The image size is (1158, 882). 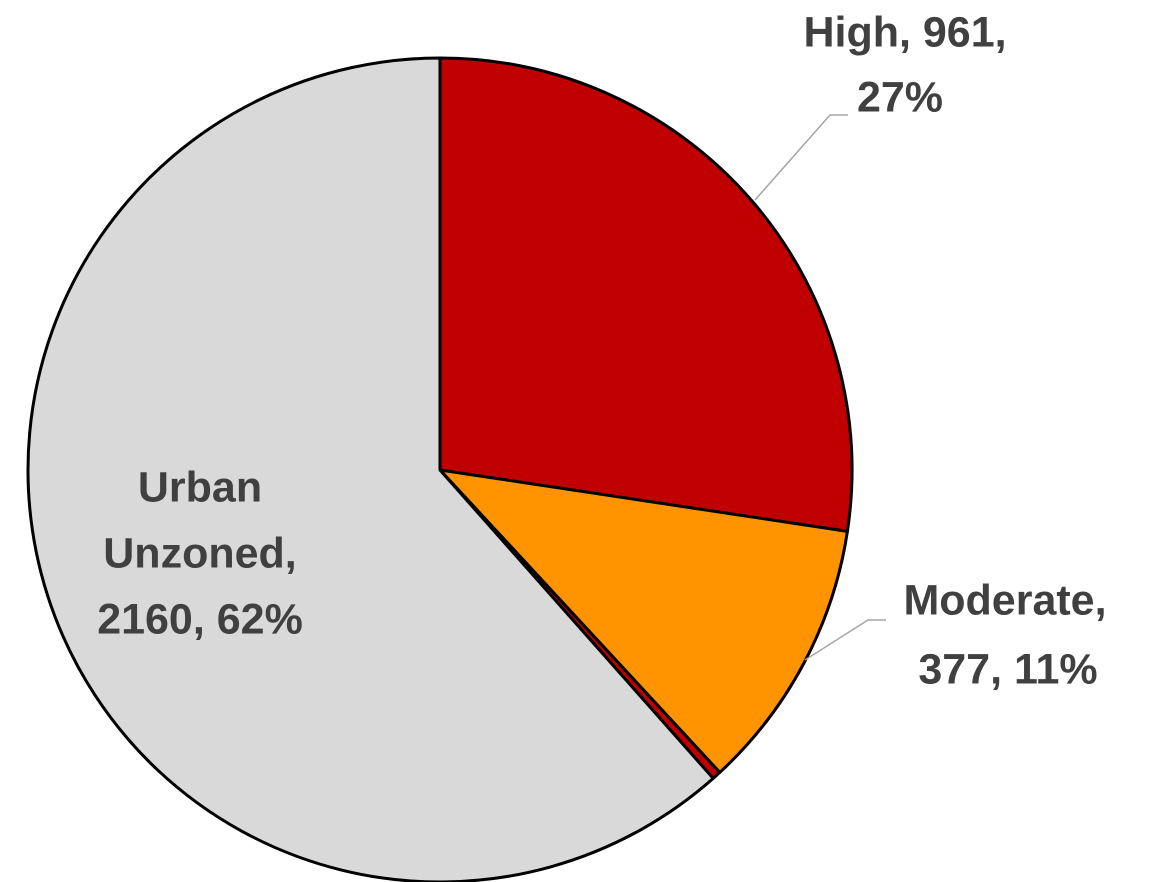 I want to click on data-label: High, 961,, so click(x=904, y=32).